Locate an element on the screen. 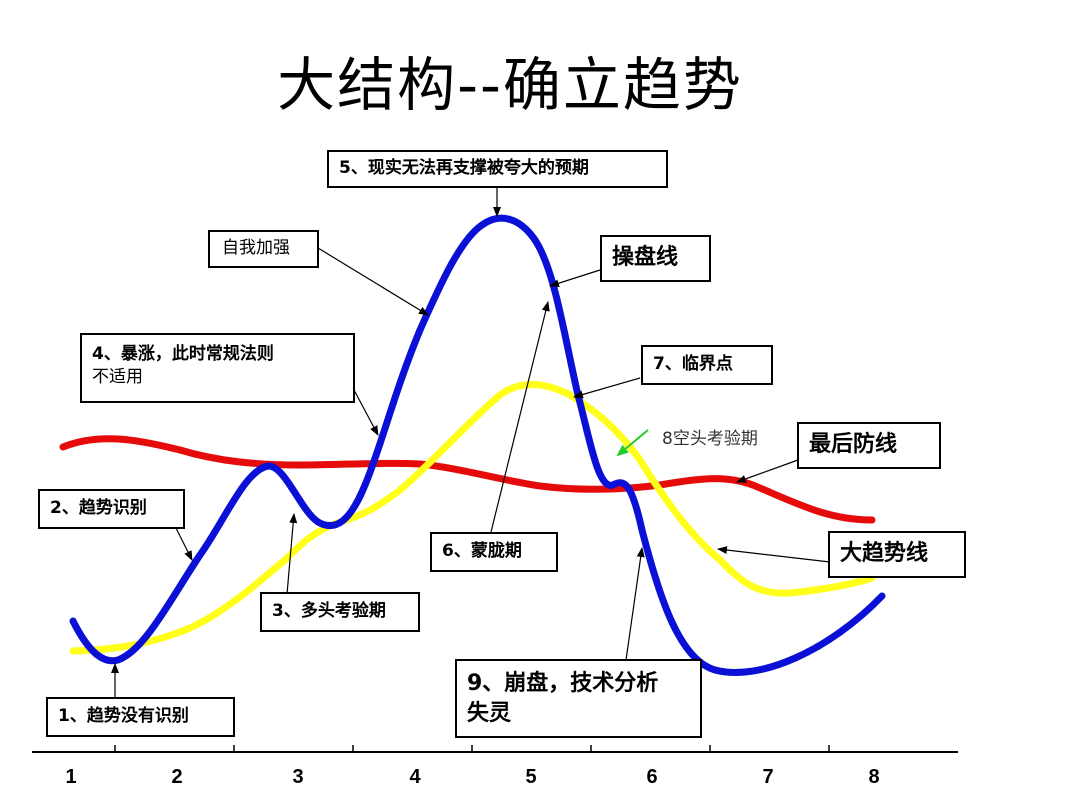  arrow-bull-test is located at coordinates (292, 554).